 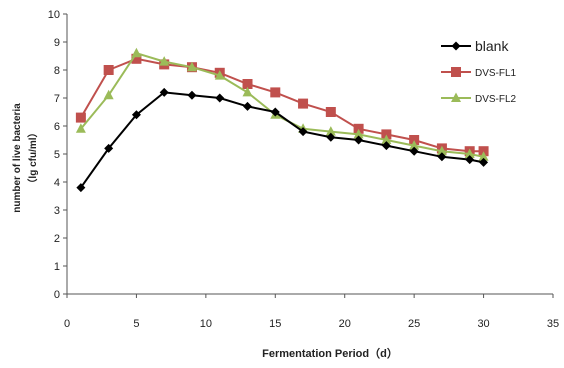 I want to click on x-tick-label: 35, so click(x=553, y=324).